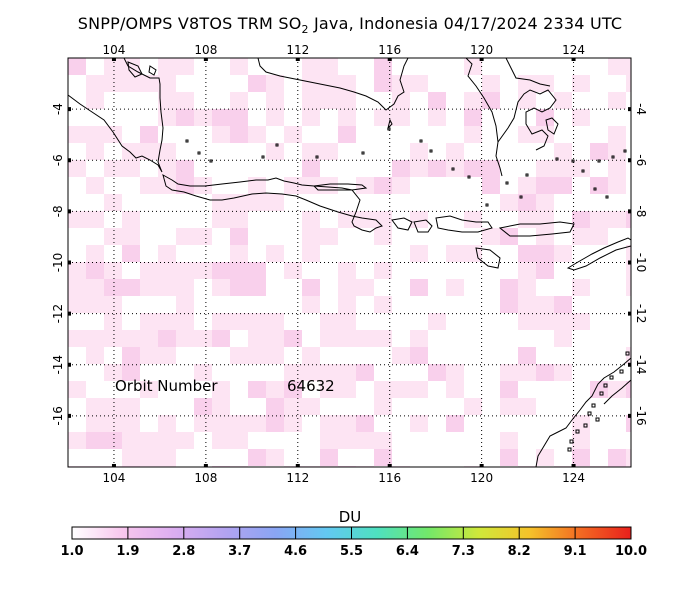  What do you see at coordinates (351, 551) in the screenshot?
I see `colorbar-label: 5.5` at bounding box center [351, 551].